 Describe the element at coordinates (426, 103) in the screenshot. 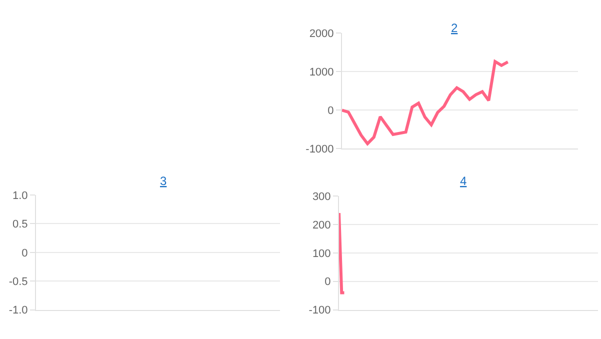

I see `line-series` at that location.